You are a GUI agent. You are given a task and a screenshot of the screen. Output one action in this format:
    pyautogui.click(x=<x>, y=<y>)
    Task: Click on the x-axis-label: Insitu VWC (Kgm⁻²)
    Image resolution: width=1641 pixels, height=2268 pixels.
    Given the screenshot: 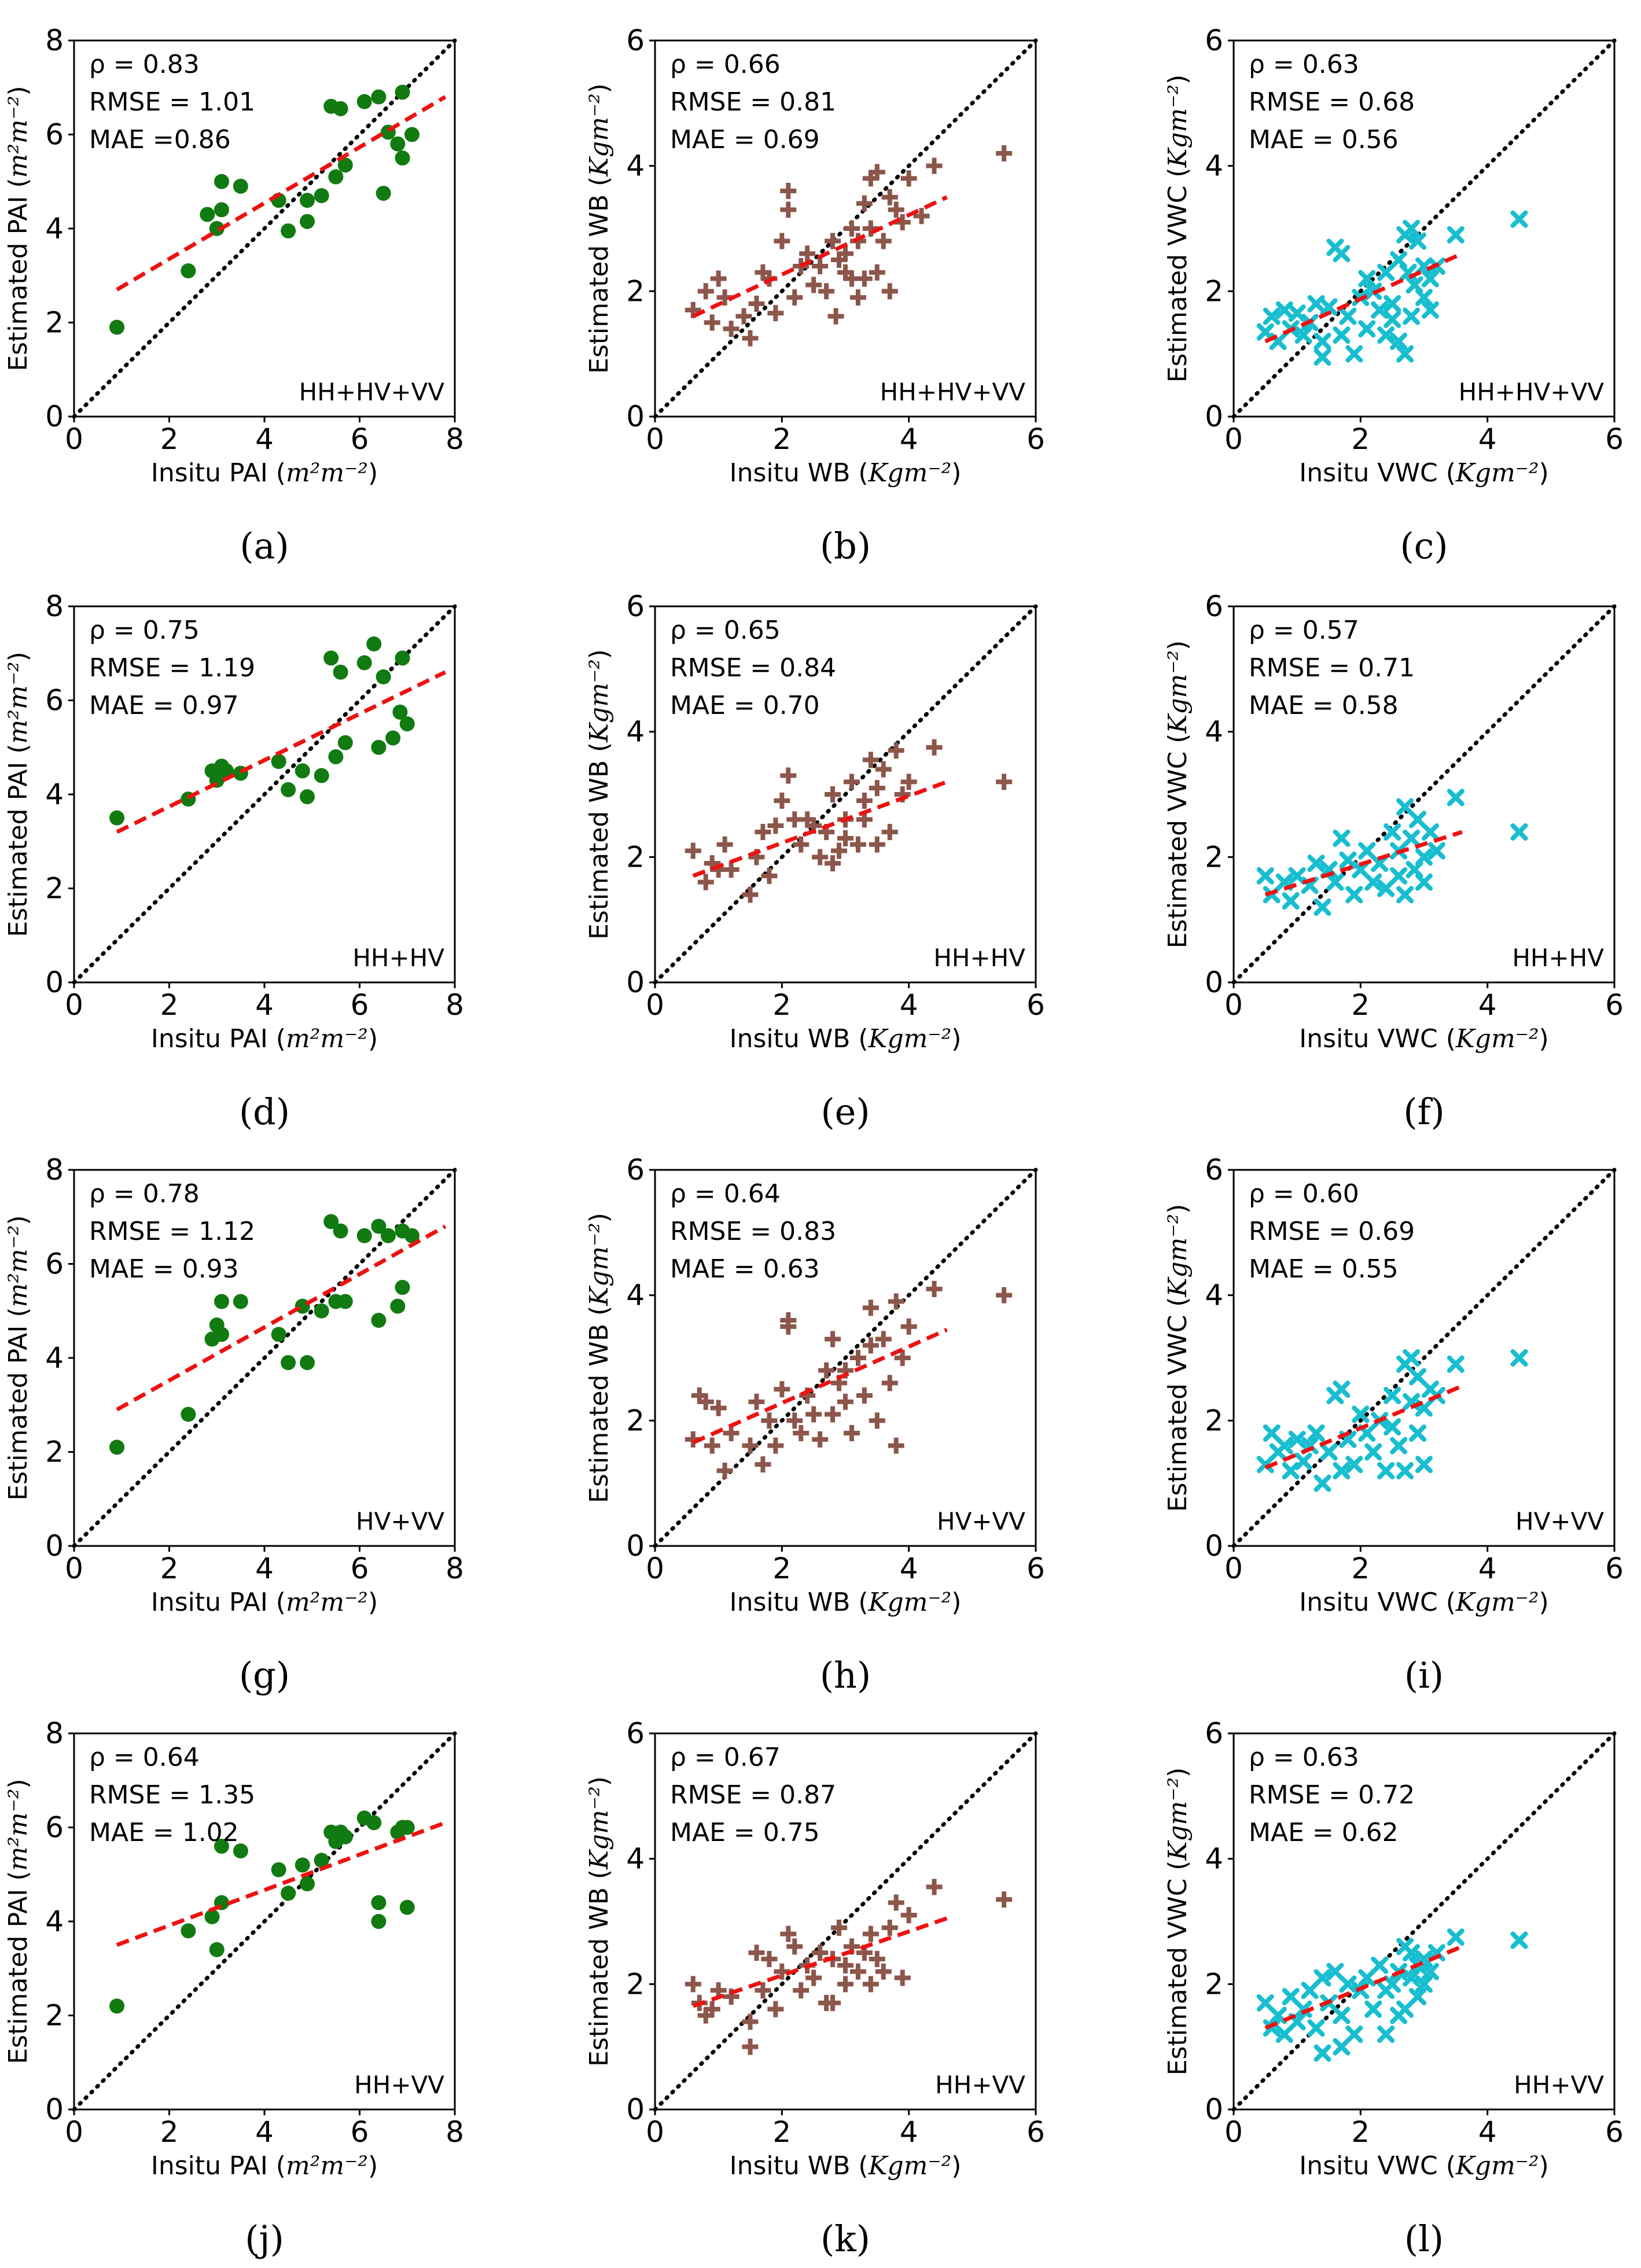 What is the action you would take?
    pyautogui.click(x=1424, y=473)
    